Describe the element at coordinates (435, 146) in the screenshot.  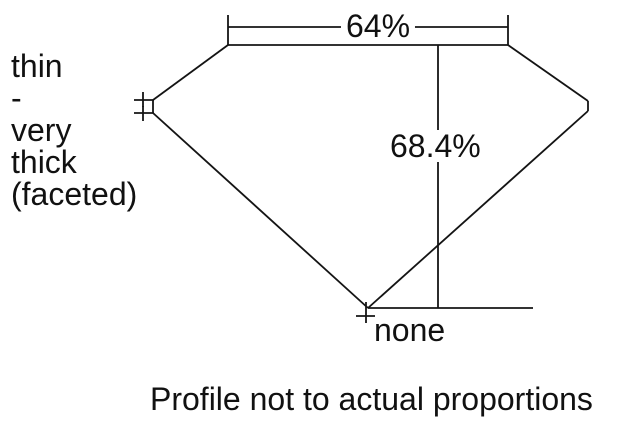
I see `total-depth-label: 68.4%` at that location.